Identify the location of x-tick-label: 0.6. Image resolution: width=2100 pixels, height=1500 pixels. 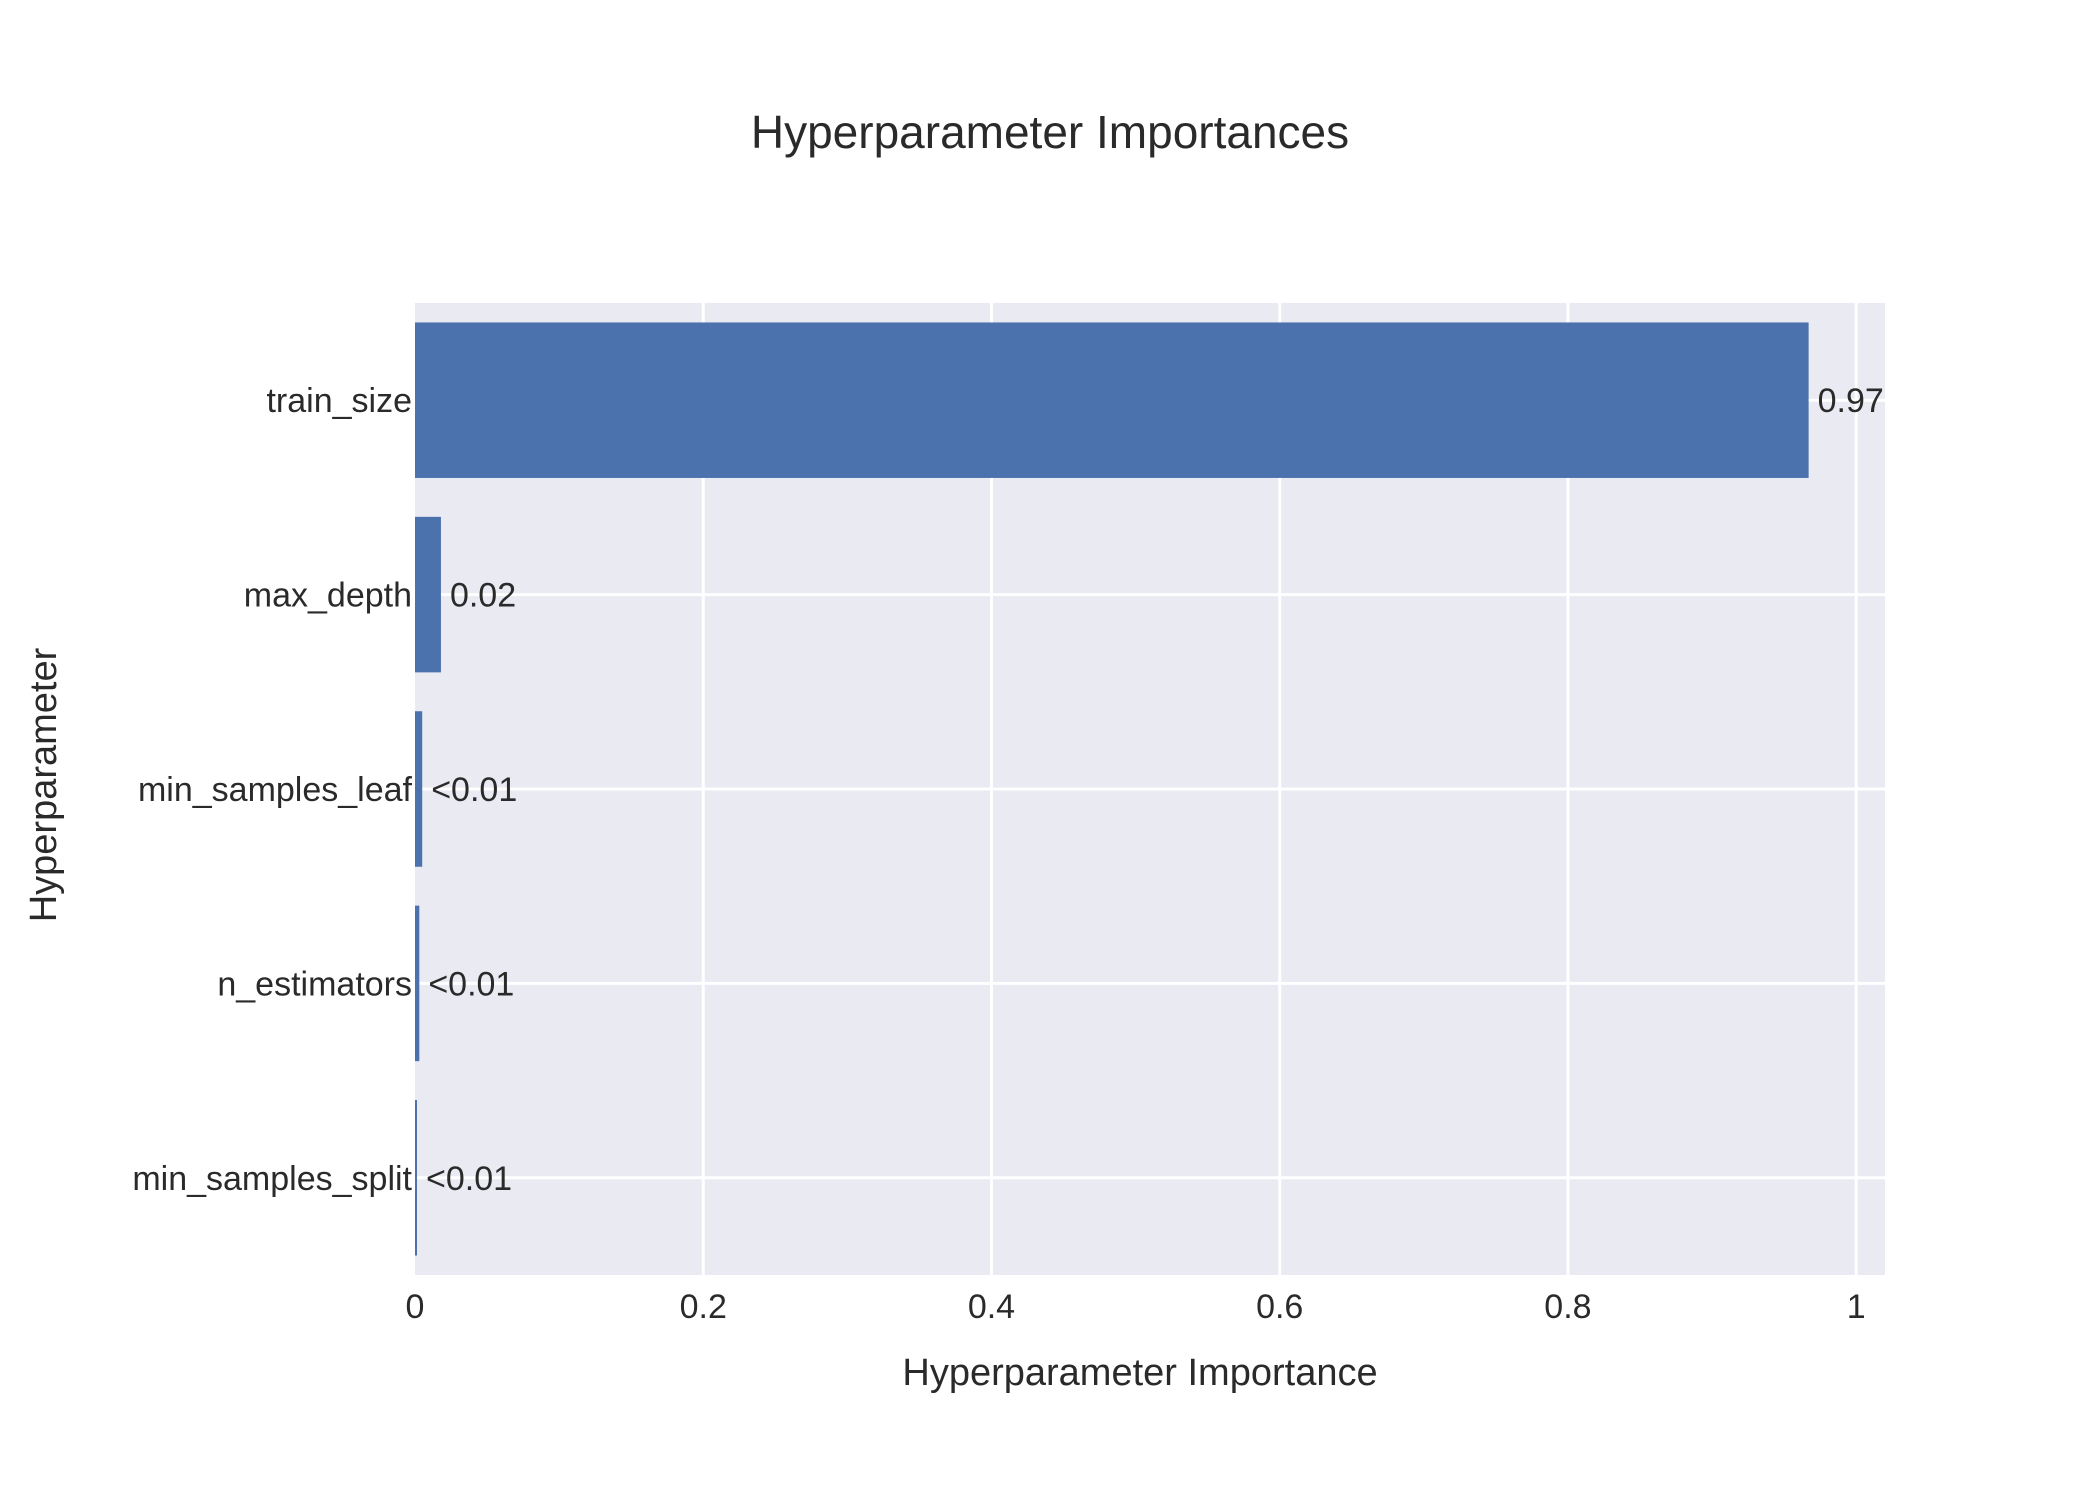
(1279, 1307).